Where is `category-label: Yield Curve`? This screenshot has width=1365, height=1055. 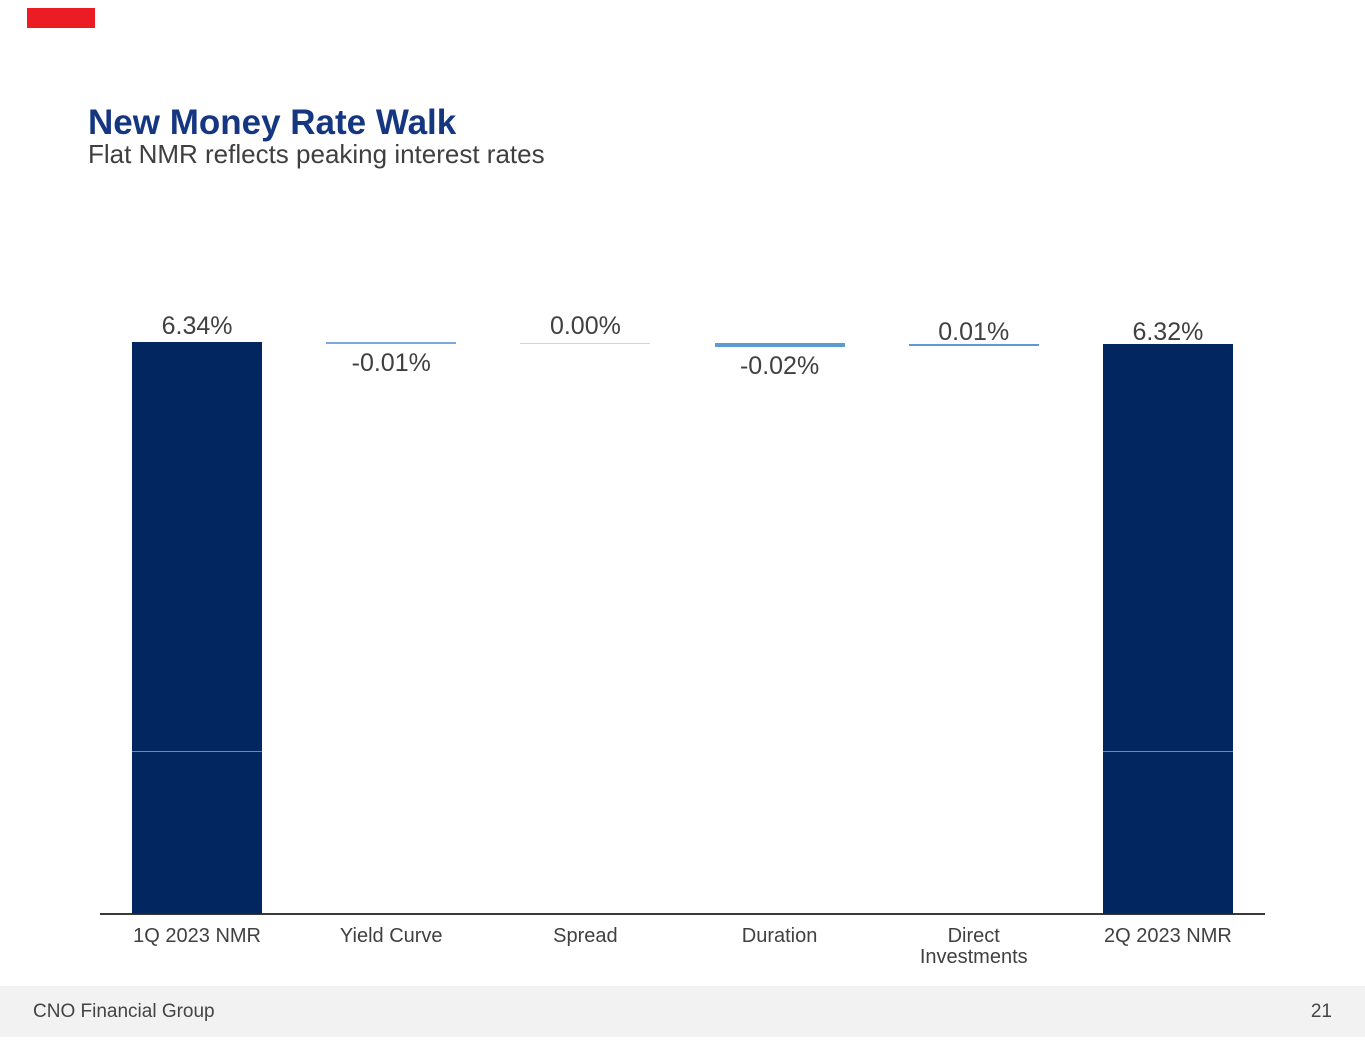 category-label: Yield Curve is located at coordinates (391, 936).